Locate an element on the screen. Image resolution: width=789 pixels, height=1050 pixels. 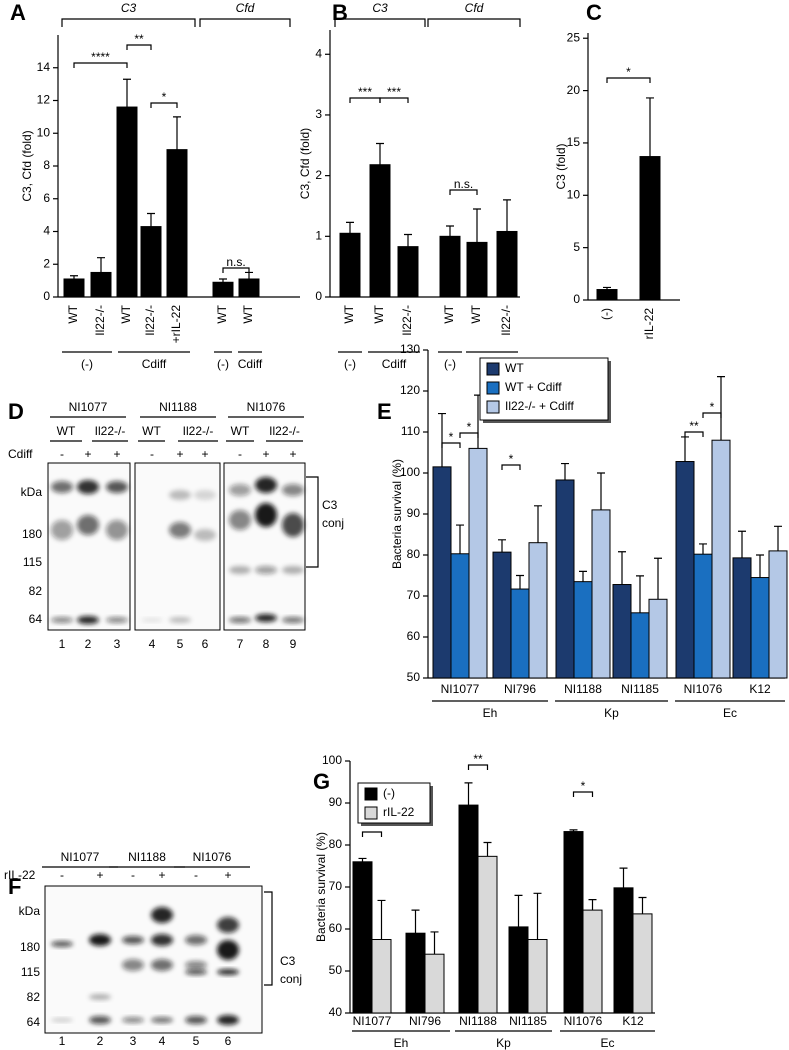
gene-bracket is located at coordinates (380, 22).